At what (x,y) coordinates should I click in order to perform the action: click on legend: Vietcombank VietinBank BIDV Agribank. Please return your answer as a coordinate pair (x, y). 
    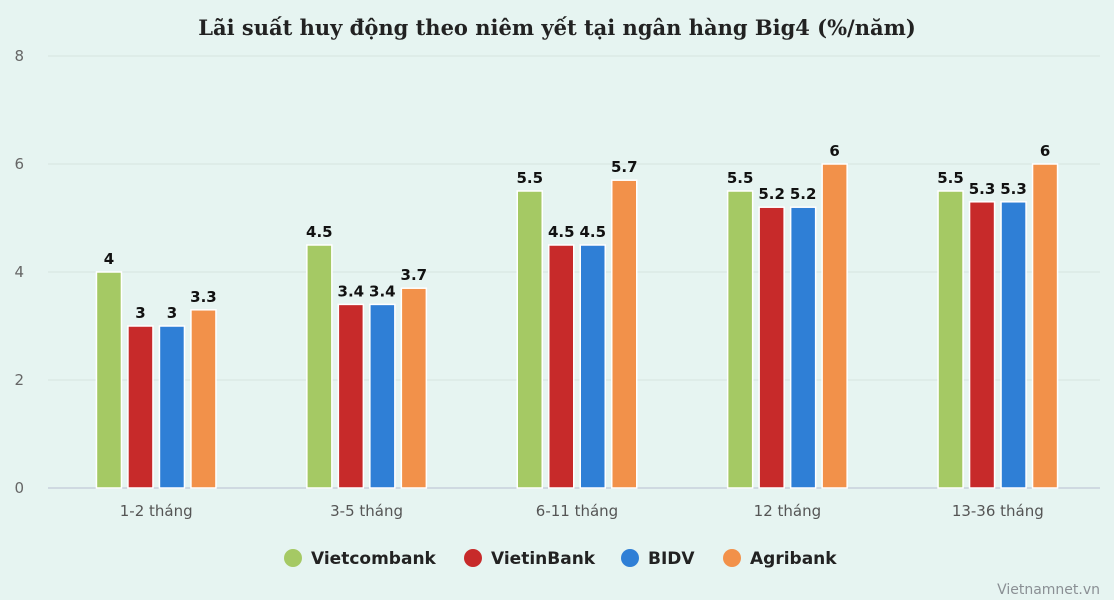
    Looking at the image, I should click on (560, 559).